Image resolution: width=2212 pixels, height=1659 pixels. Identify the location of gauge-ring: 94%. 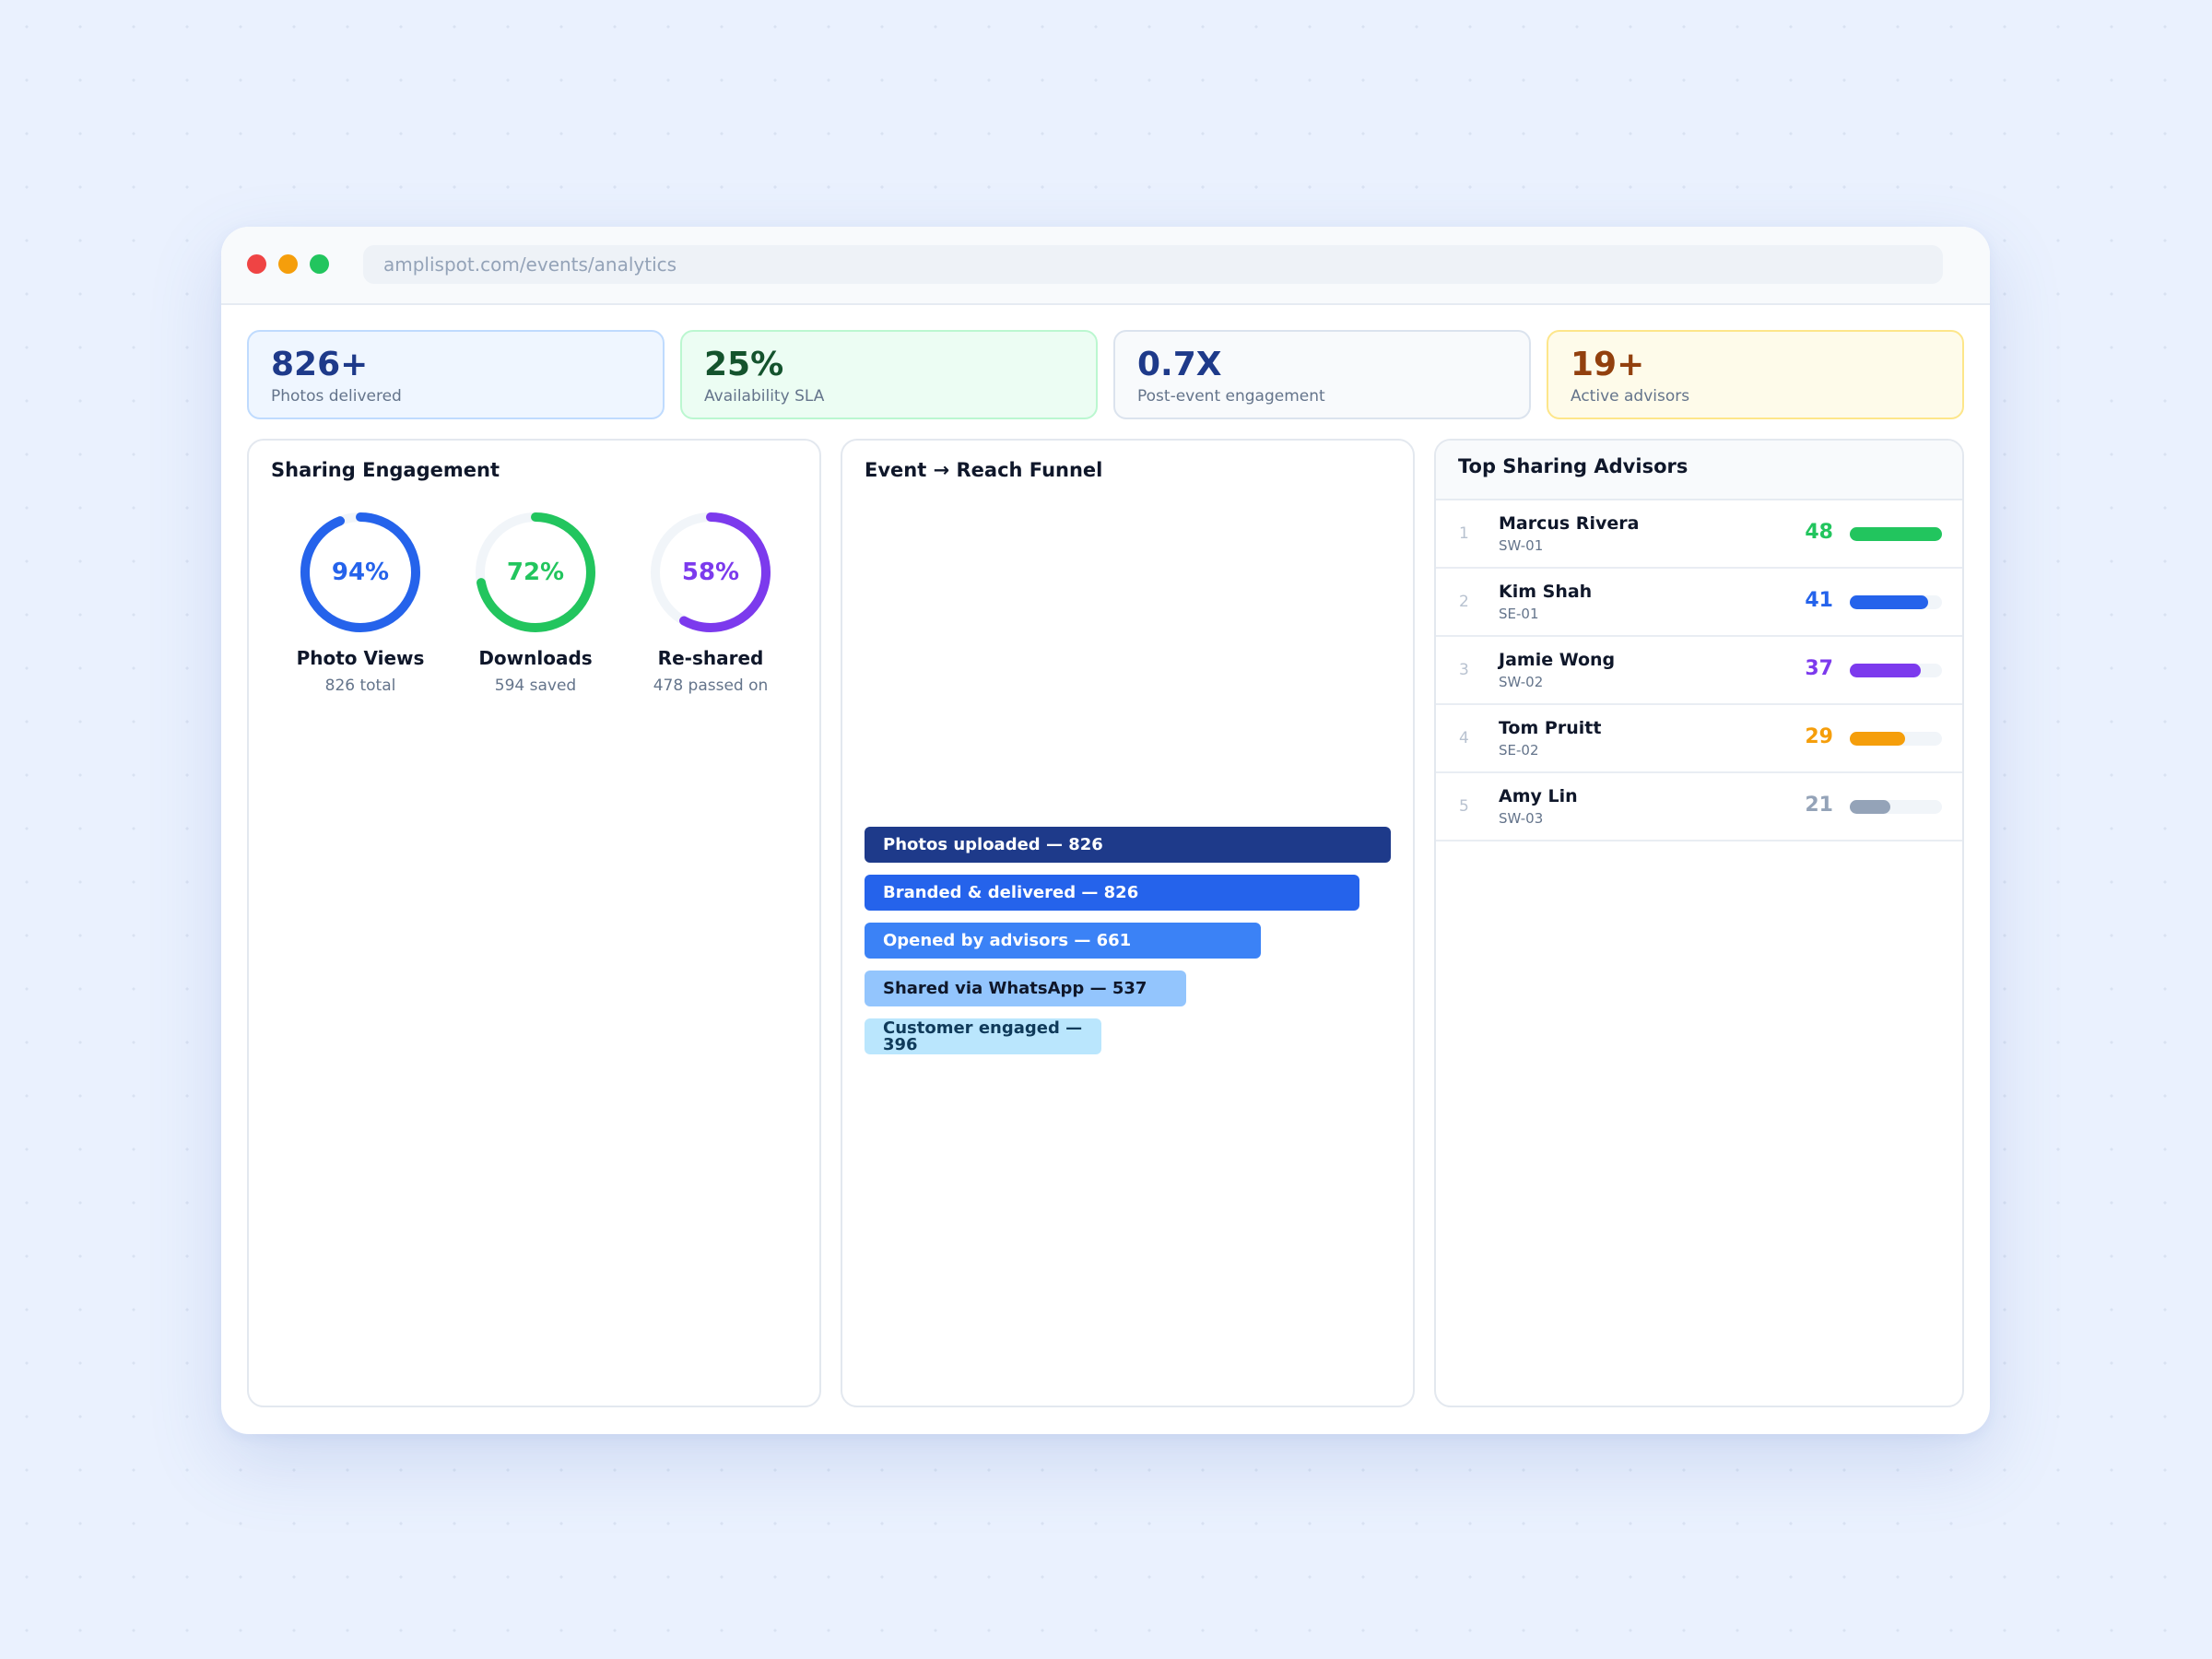
(360, 572).